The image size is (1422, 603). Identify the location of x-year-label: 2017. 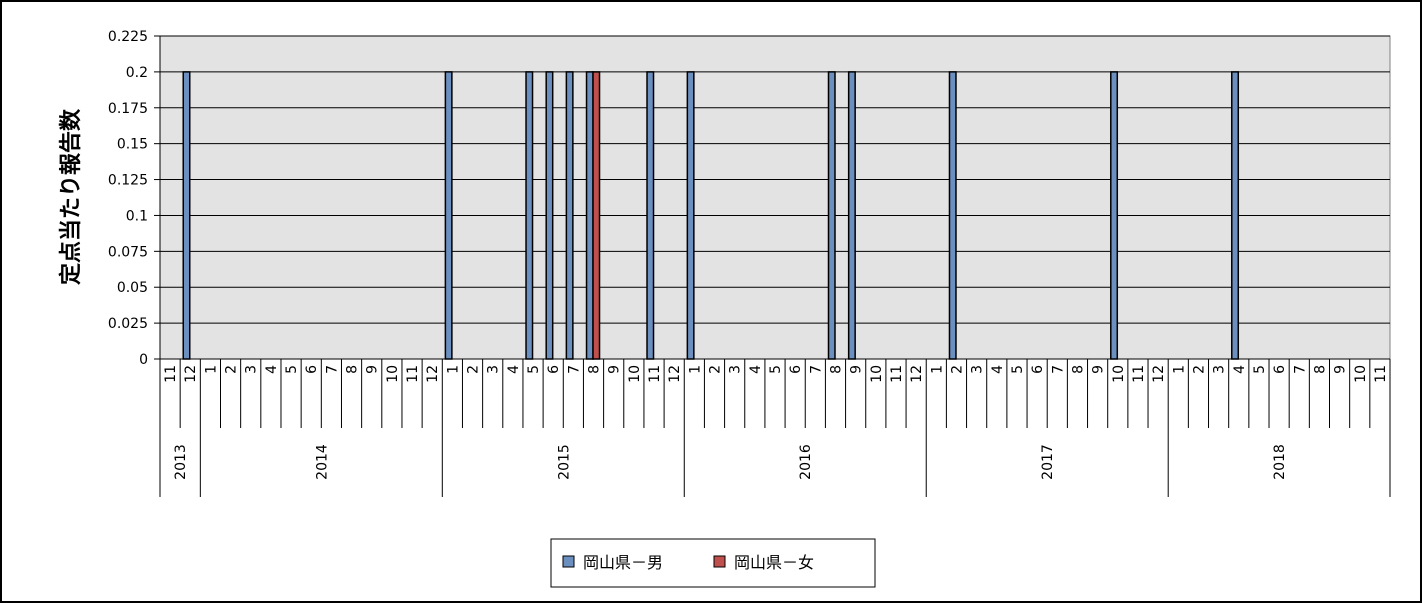
(1048, 462).